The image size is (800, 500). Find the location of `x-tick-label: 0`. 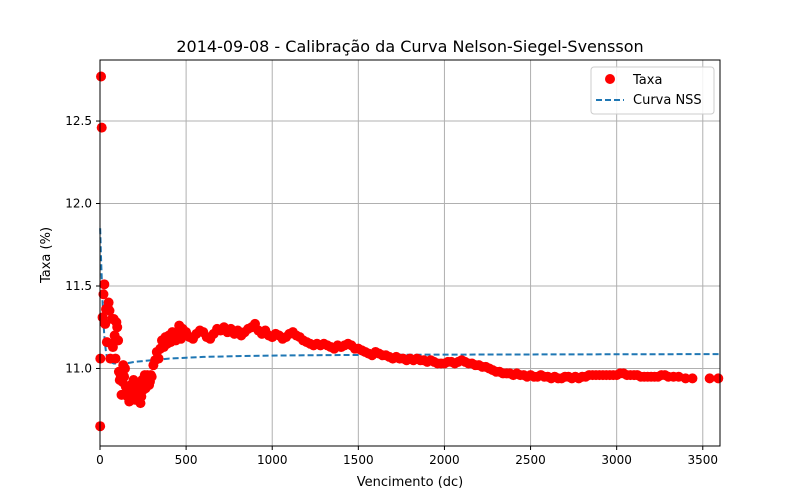

x-tick-label: 0 is located at coordinates (100, 460).